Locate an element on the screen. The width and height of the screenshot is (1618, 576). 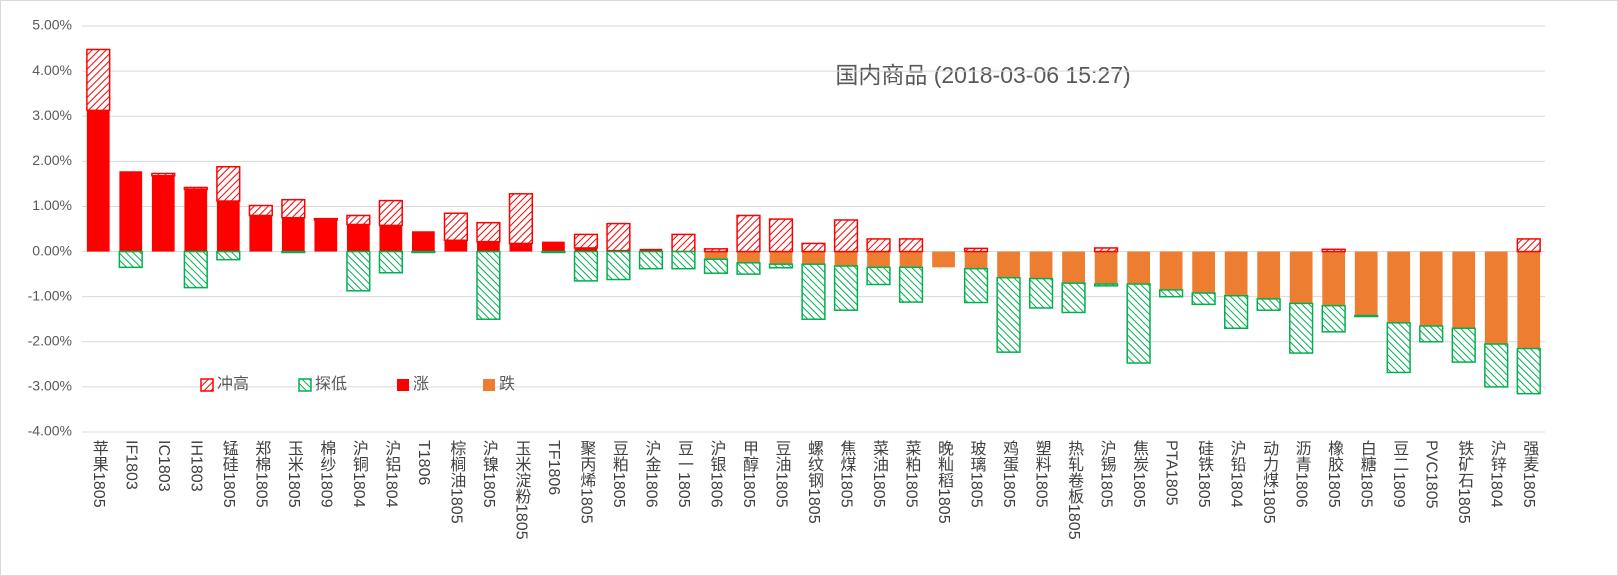
x-tick-label: 动力煤1805 is located at coordinates (1269, 482).